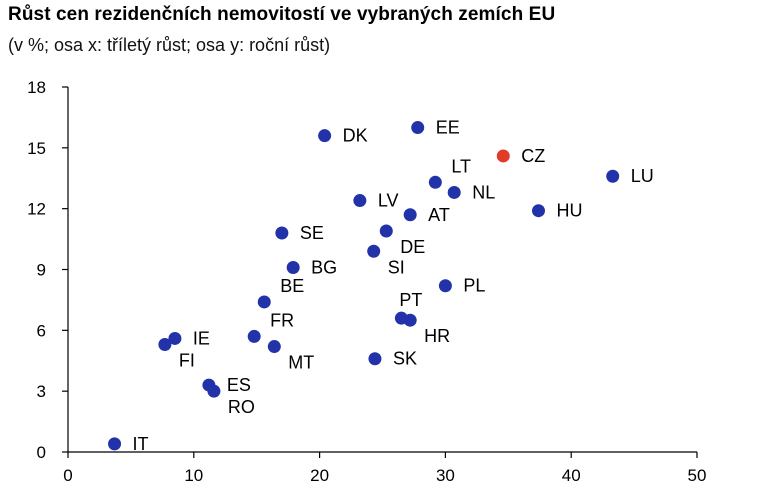  Describe the element at coordinates (41, 270) in the screenshot. I see `y-tick-label: 9` at that location.